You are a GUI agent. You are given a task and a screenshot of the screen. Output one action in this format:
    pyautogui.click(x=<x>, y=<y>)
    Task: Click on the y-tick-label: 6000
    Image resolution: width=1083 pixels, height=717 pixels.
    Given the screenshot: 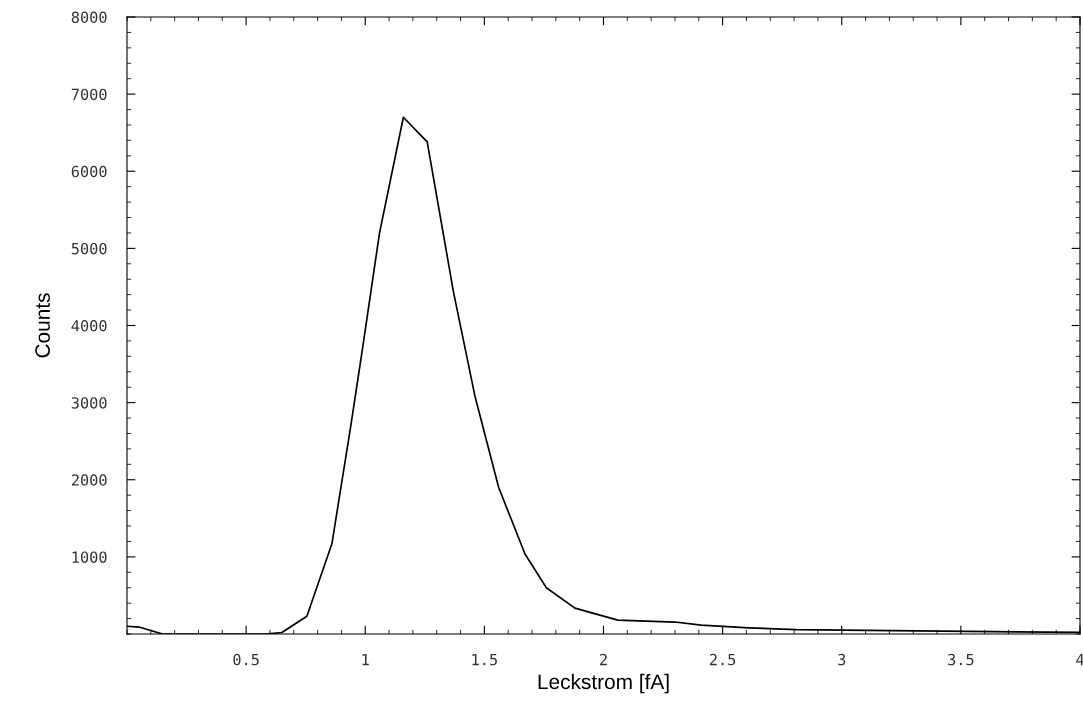 What is the action you would take?
    pyautogui.click(x=89, y=171)
    